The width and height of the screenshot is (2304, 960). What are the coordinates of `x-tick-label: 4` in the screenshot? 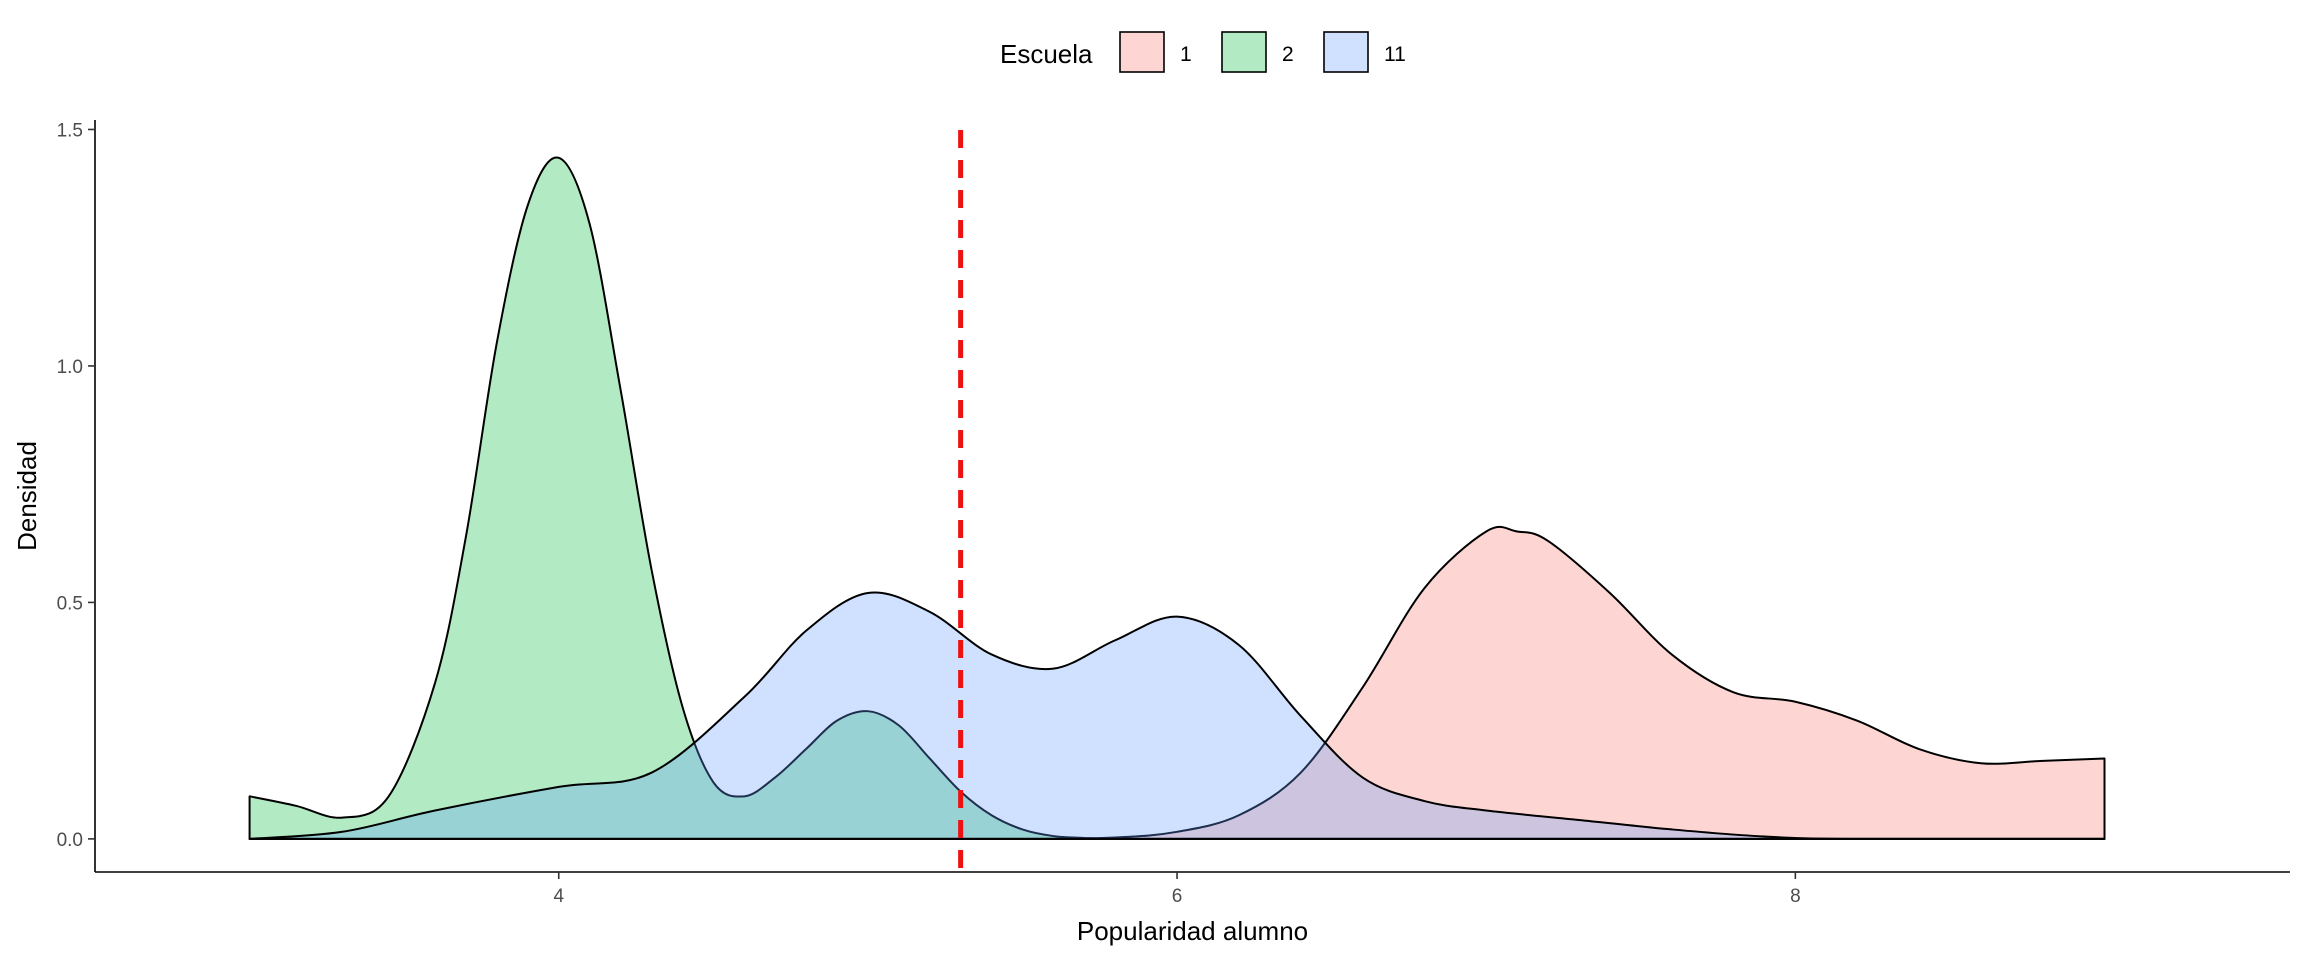 It's located at (558, 896).